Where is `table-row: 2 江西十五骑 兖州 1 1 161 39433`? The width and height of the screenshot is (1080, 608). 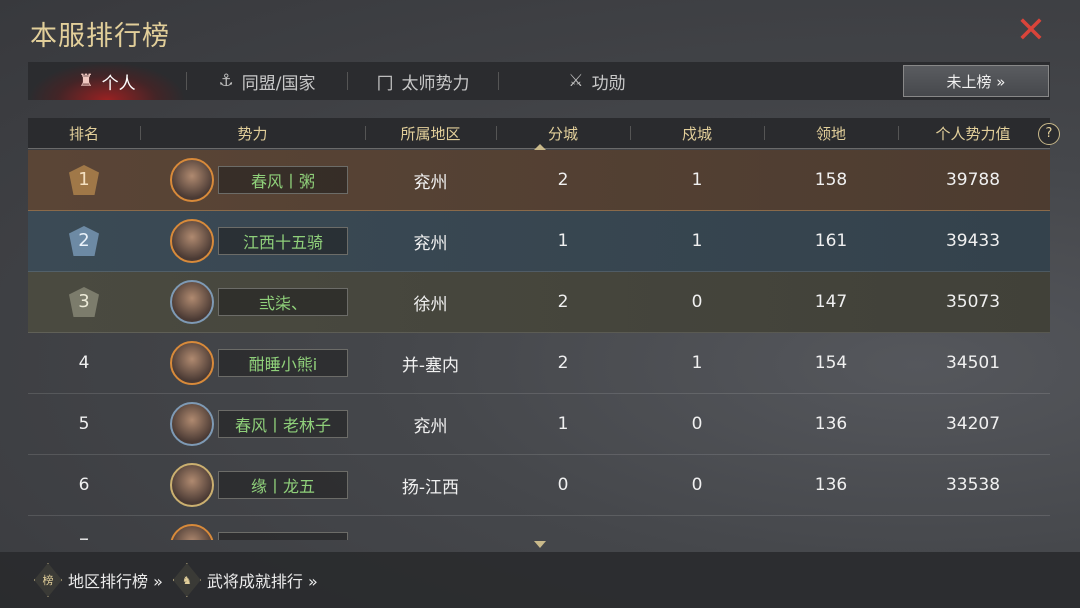
table-row: 2 江西十五骑 兖州 1 1 161 39433 is located at coordinates (539, 241).